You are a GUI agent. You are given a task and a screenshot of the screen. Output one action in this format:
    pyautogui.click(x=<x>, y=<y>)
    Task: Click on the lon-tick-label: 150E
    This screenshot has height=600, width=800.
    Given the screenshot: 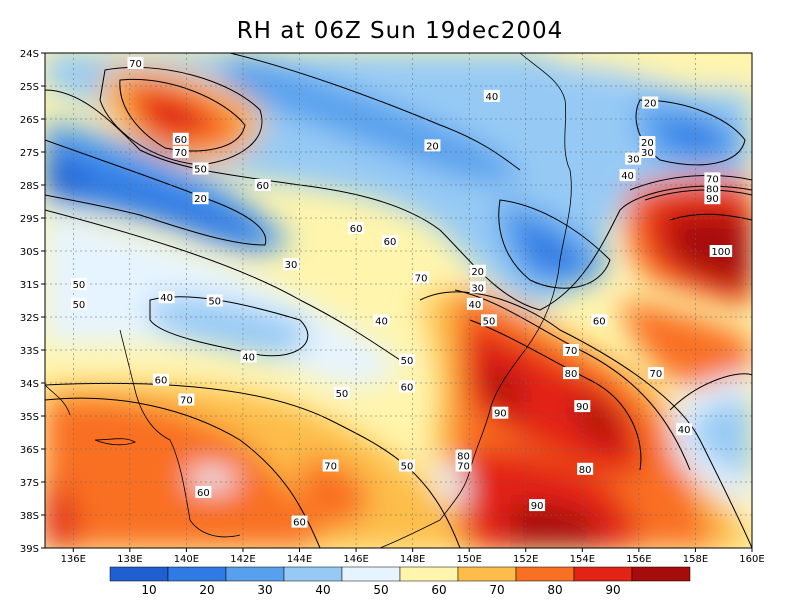 What is the action you would take?
    pyautogui.click(x=468, y=559)
    